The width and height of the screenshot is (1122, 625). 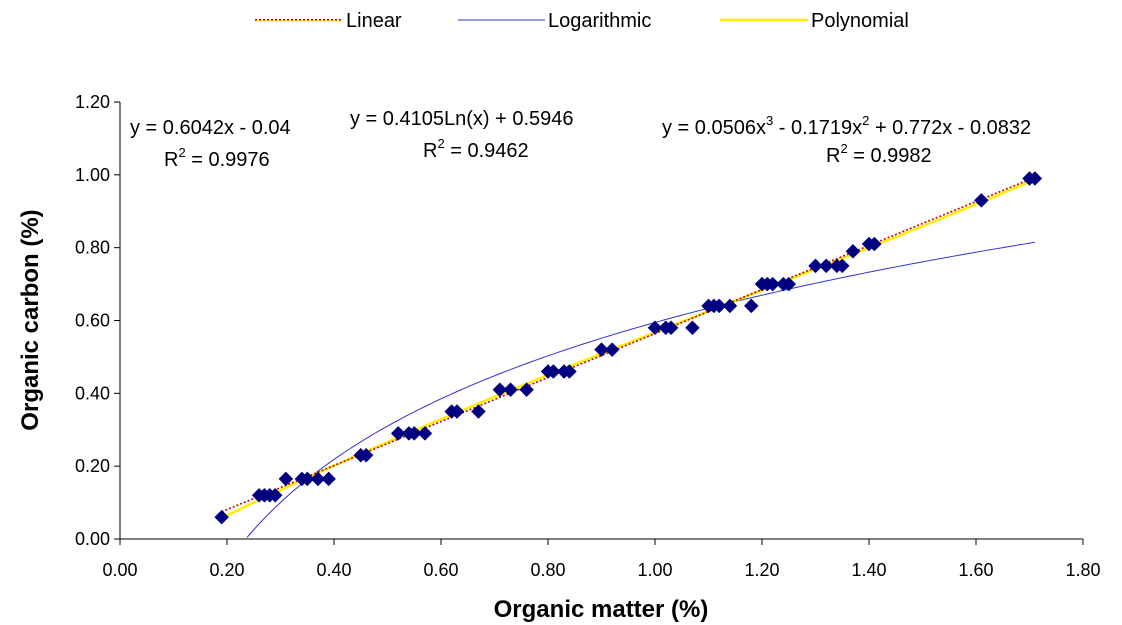 I want to click on y-tick-label: 0.40, so click(x=92, y=393).